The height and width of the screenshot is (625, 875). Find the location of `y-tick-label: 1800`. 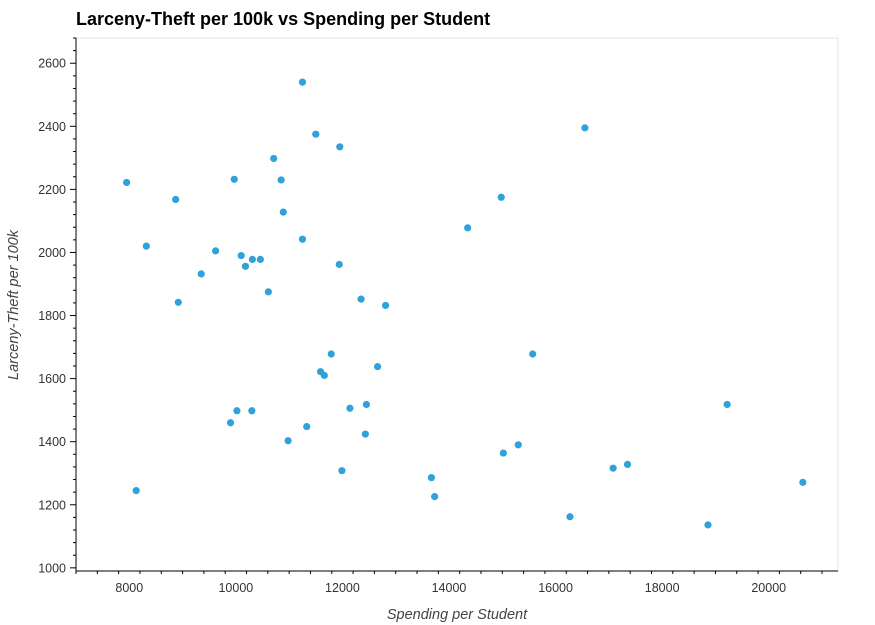

y-tick-label: 1800 is located at coordinates (52, 316).